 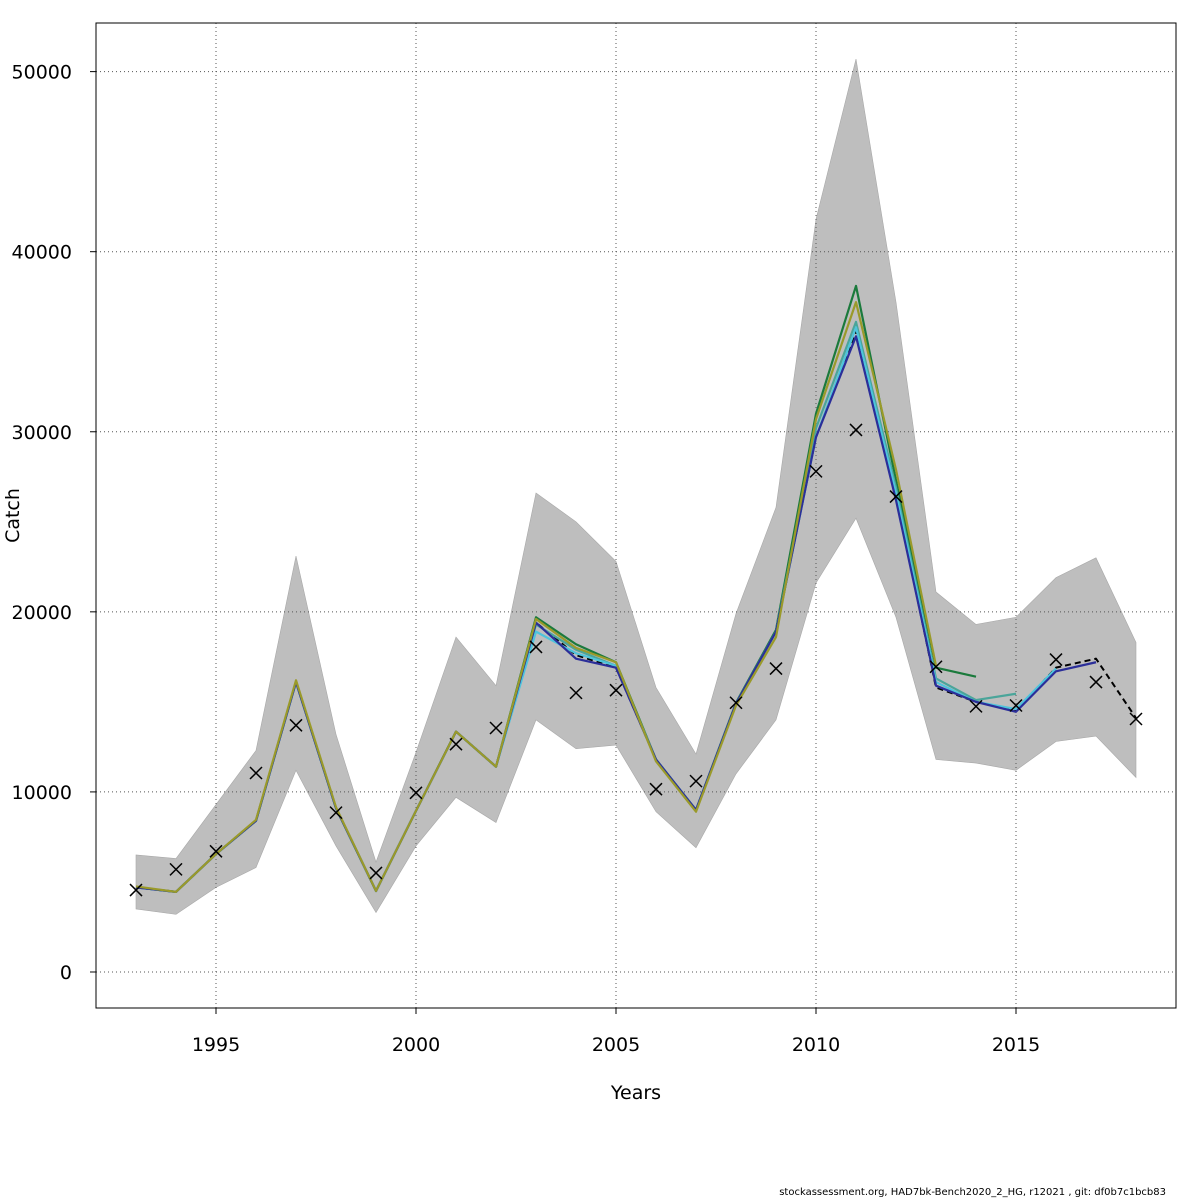 What do you see at coordinates (1016, 1045) in the screenshot?
I see `x-tick-label: 2015` at bounding box center [1016, 1045].